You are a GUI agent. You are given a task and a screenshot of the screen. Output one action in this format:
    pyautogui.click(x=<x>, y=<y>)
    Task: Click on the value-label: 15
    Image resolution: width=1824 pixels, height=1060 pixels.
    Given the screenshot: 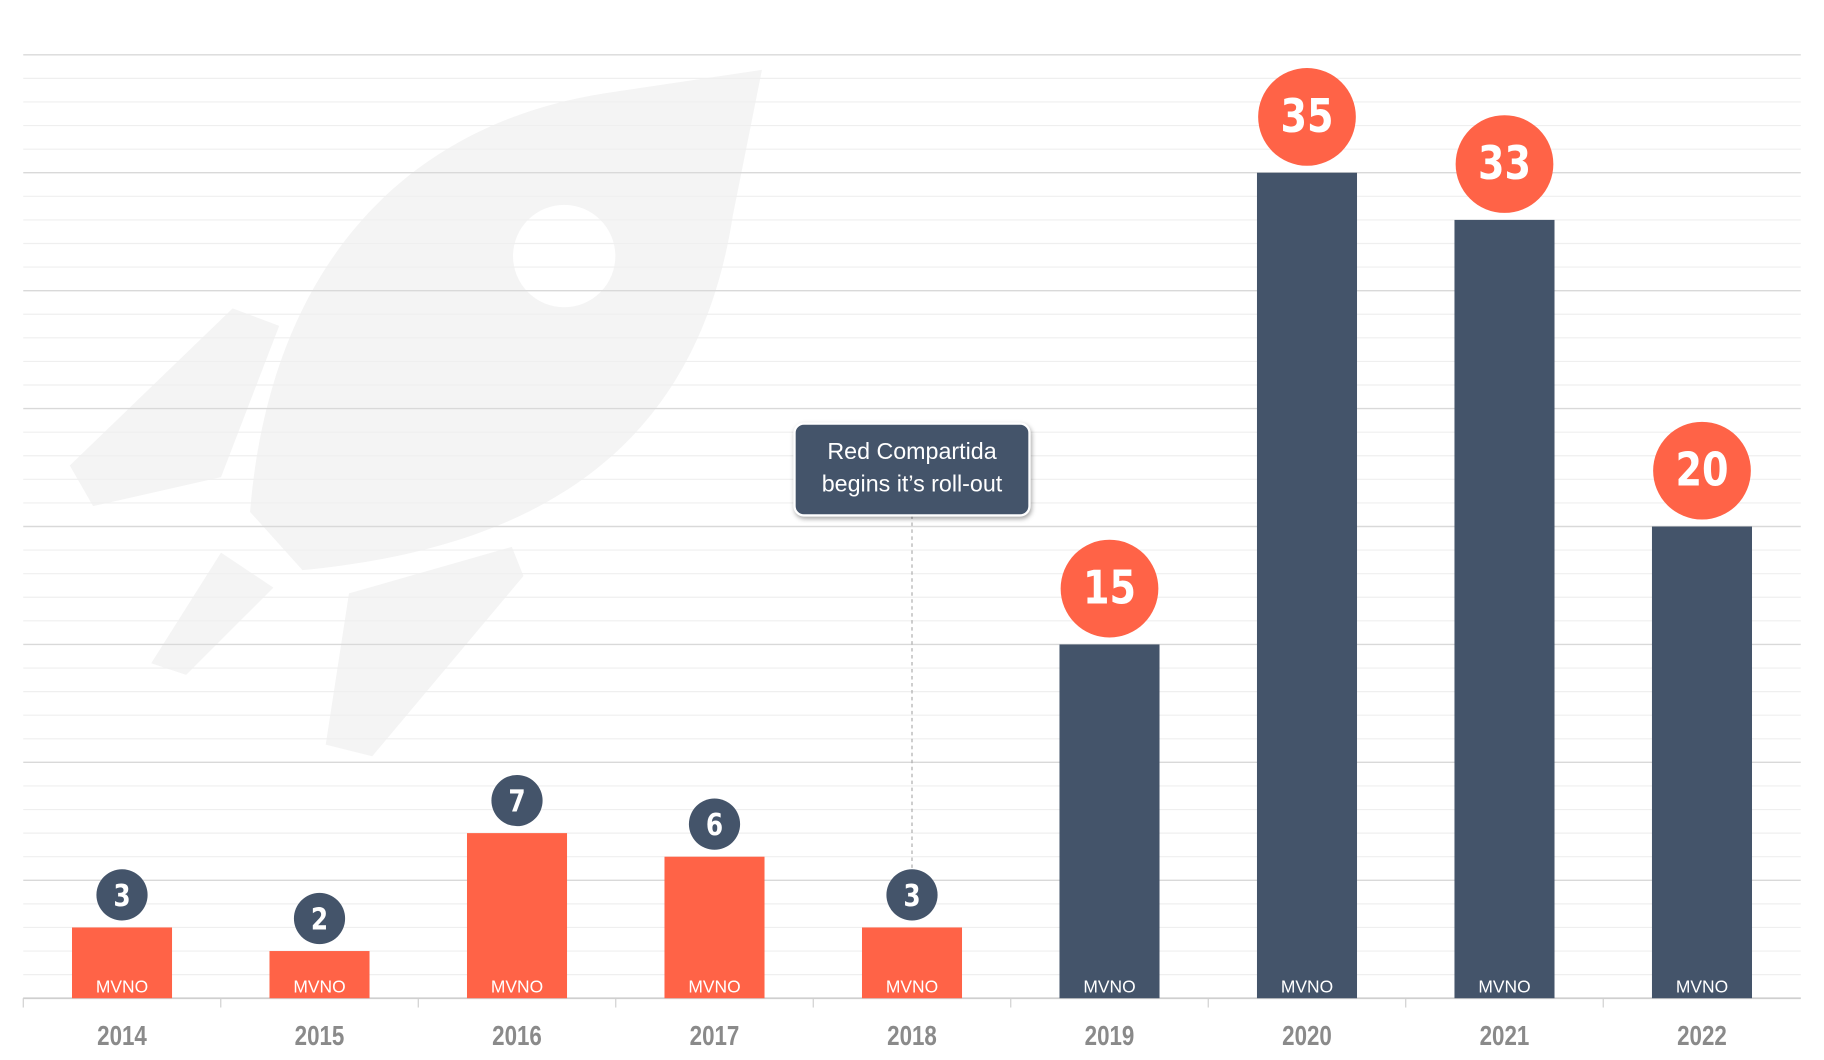 What is the action you would take?
    pyautogui.click(x=1109, y=589)
    